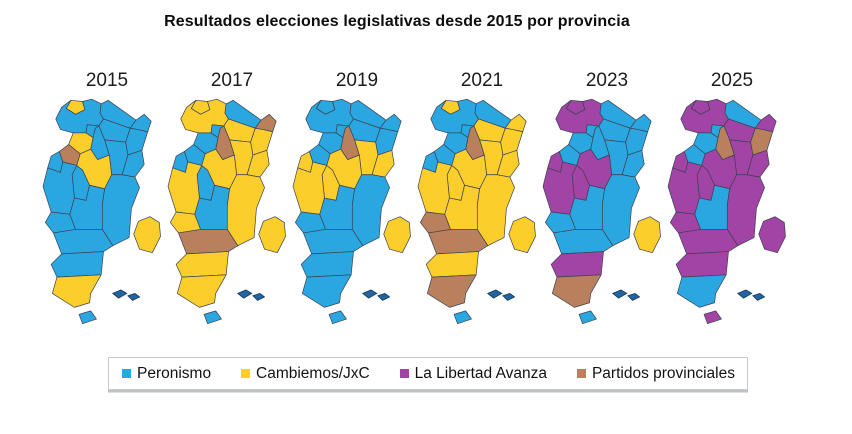 This screenshot has height=434, width=852. I want to click on legend-swatch-lla, so click(404, 373).